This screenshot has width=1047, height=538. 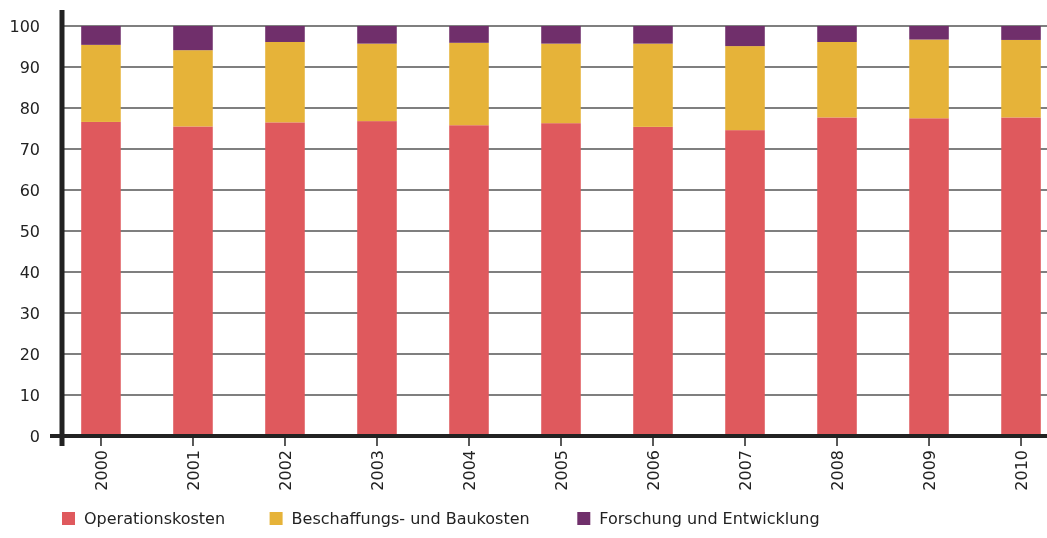 I want to click on y-tick-label: 50, so click(x=29, y=231).